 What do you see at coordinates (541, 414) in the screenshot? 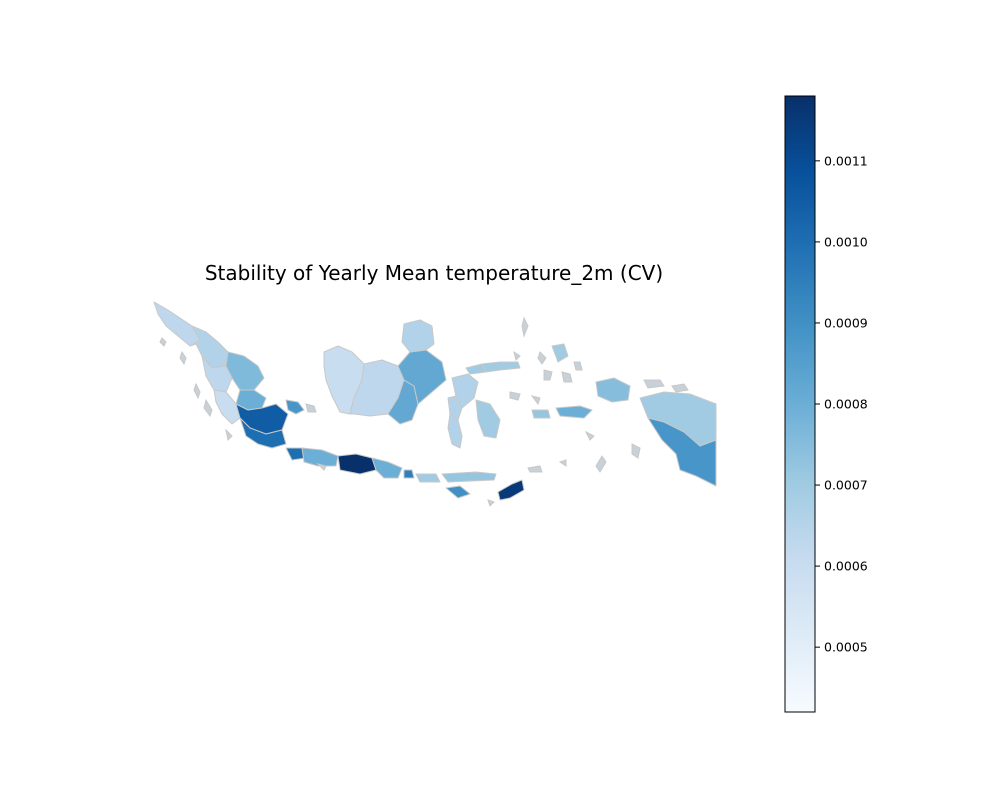
I see `region-maluku` at bounding box center [541, 414].